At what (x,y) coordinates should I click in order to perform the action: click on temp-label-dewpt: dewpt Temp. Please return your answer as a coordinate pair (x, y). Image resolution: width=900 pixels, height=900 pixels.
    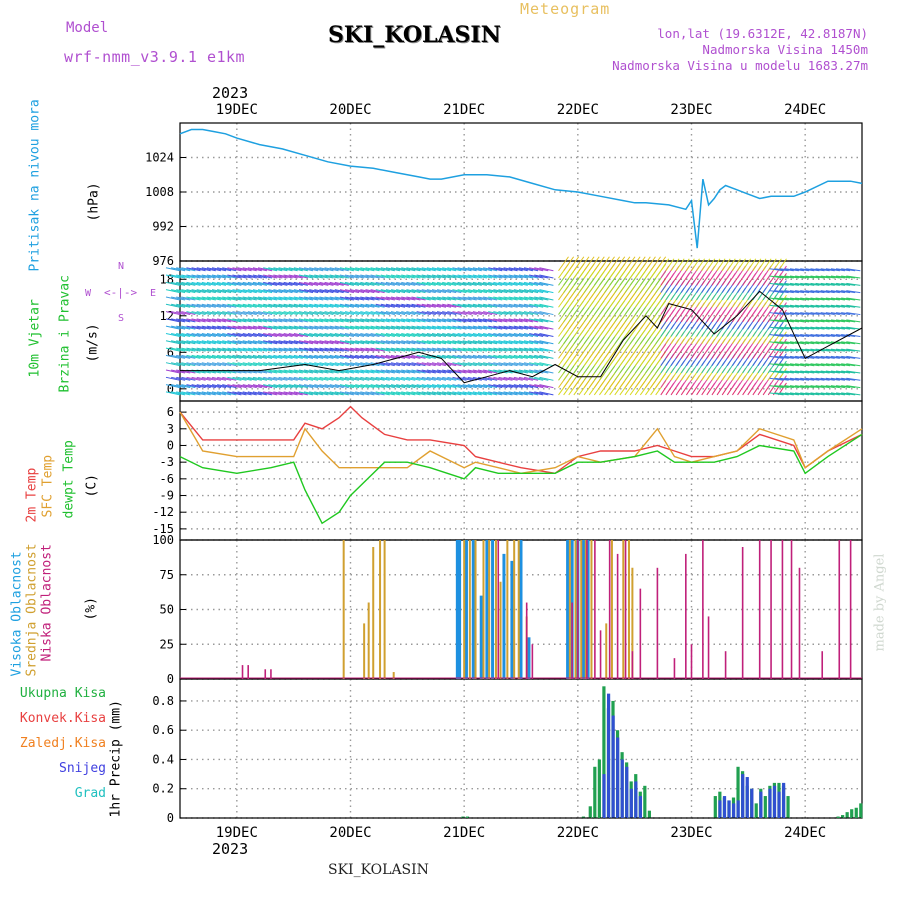
    Looking at the image, I should click on (69, 479).